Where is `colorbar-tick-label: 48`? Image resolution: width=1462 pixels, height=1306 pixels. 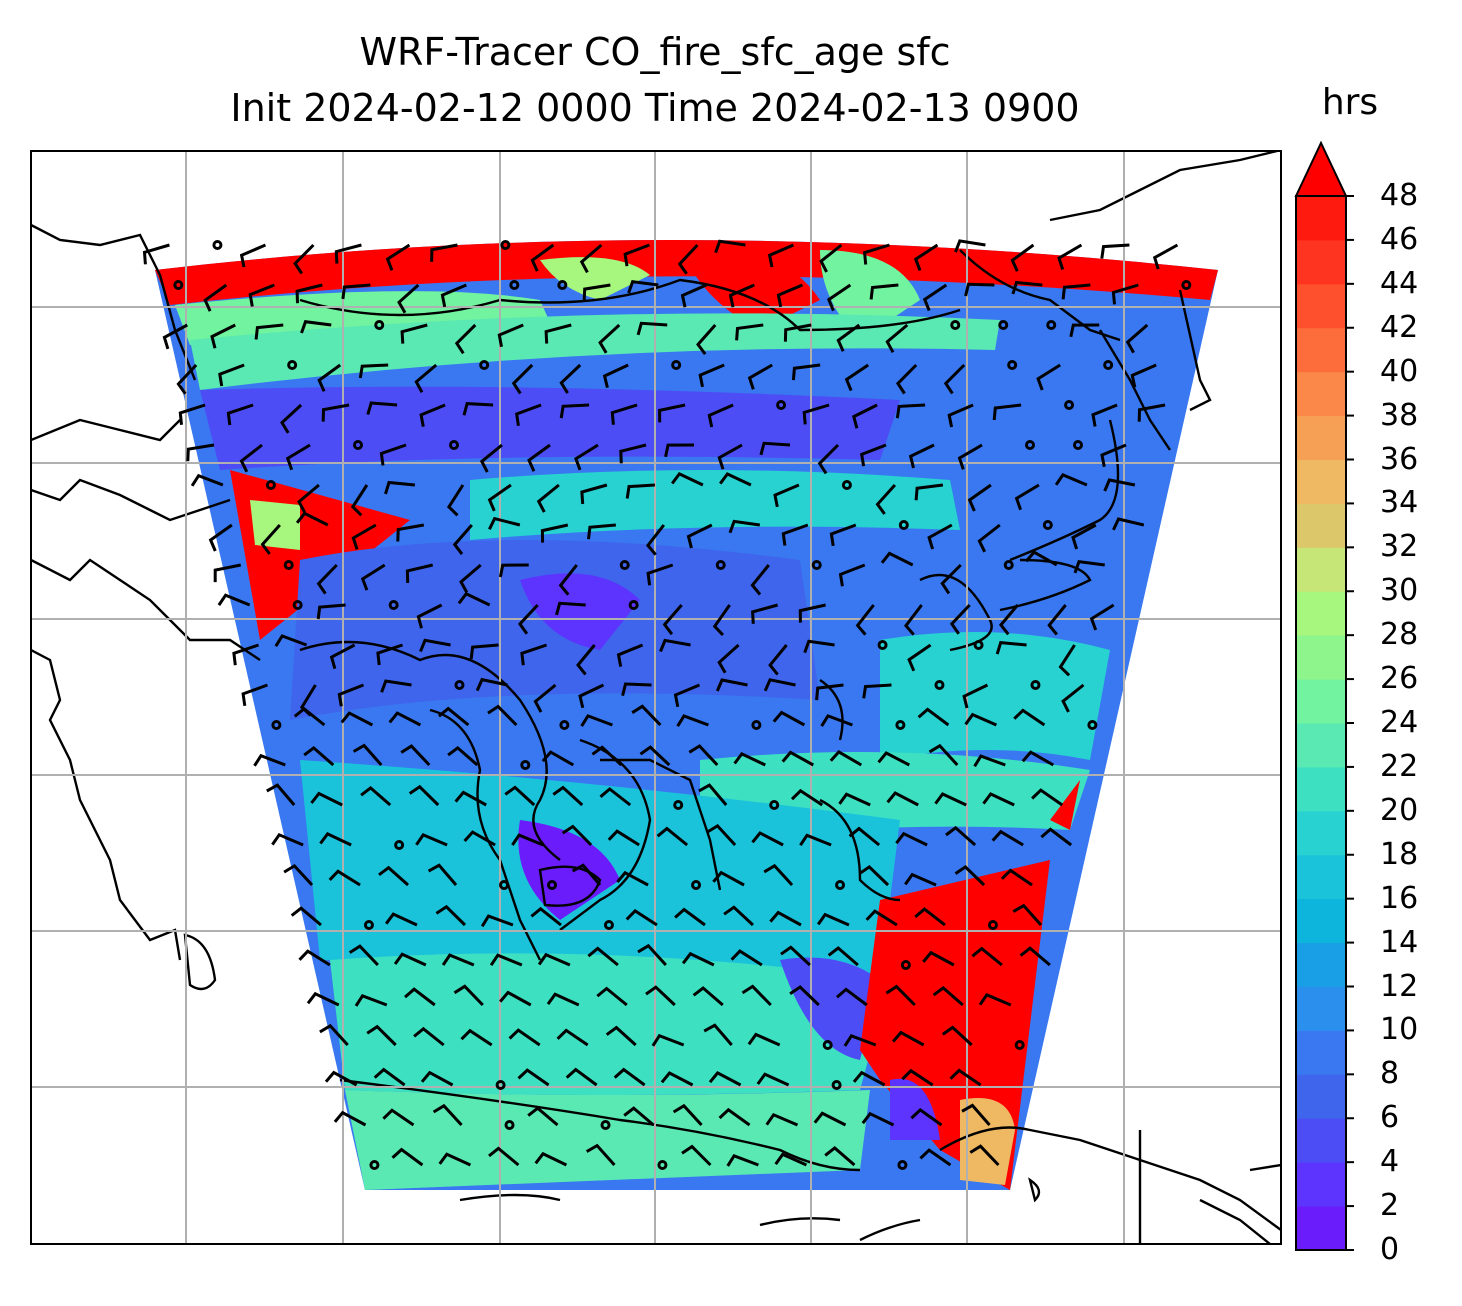
colorbar-tick-label: 48 is located at coordinates (1399, 195).